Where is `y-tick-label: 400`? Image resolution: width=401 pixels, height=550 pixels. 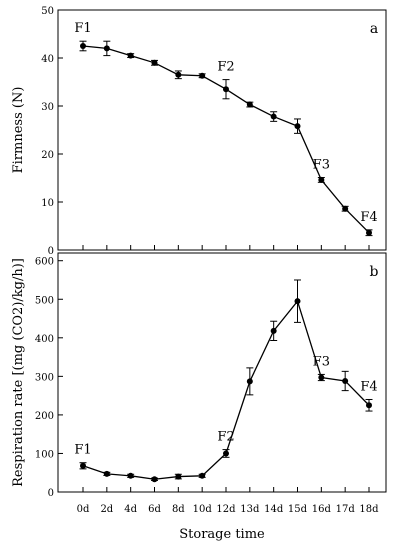
y-tick-label: 400 is located at coordinates (44, 339).